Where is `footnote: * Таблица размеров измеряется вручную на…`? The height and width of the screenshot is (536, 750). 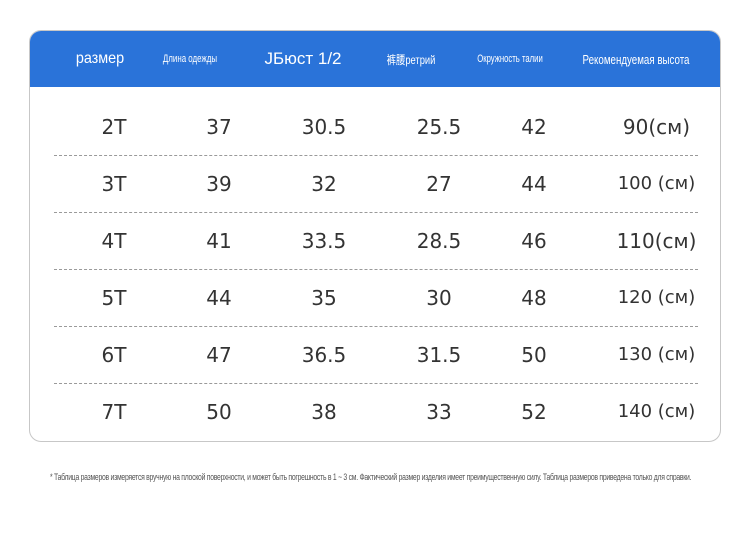 footnote: * Таблица размеров измеряется вручную на… is located at coordinates (371, 477).